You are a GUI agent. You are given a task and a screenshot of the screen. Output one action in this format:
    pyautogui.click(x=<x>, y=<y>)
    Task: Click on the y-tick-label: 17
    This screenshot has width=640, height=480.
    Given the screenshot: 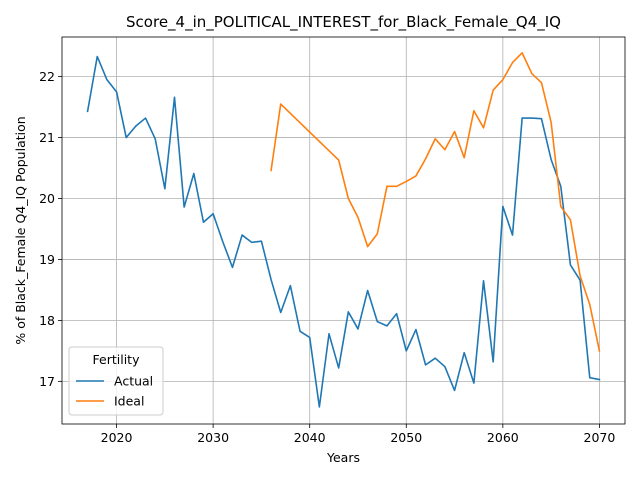 What is the action you would take?
    pyautogui.click(x=47, y=381)
    